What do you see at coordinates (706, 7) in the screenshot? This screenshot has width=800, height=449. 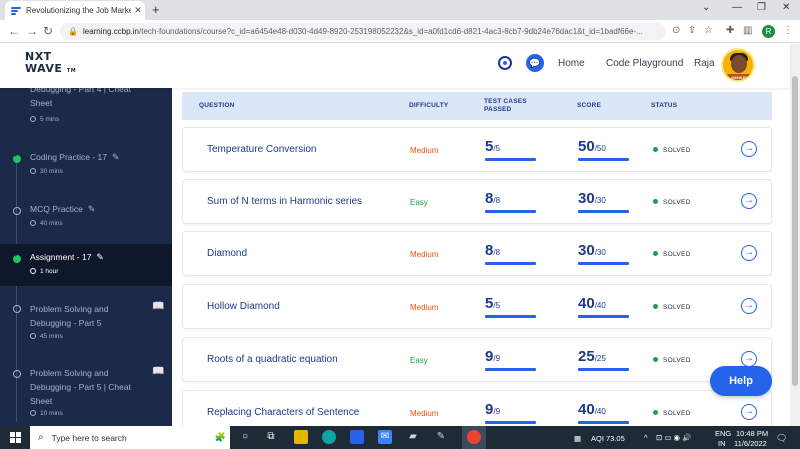 I see `tab-search-chevron-icon: ⌄` at bounding box center [706, 7].